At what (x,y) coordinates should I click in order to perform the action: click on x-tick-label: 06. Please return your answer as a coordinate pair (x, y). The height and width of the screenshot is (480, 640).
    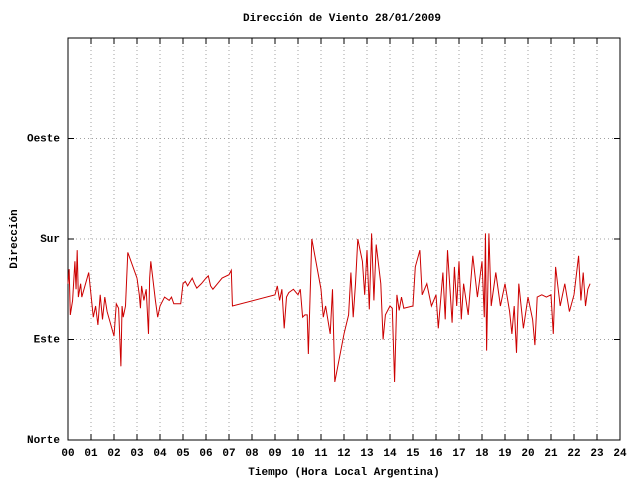
    Looking at the image, I should click on (205, 454).